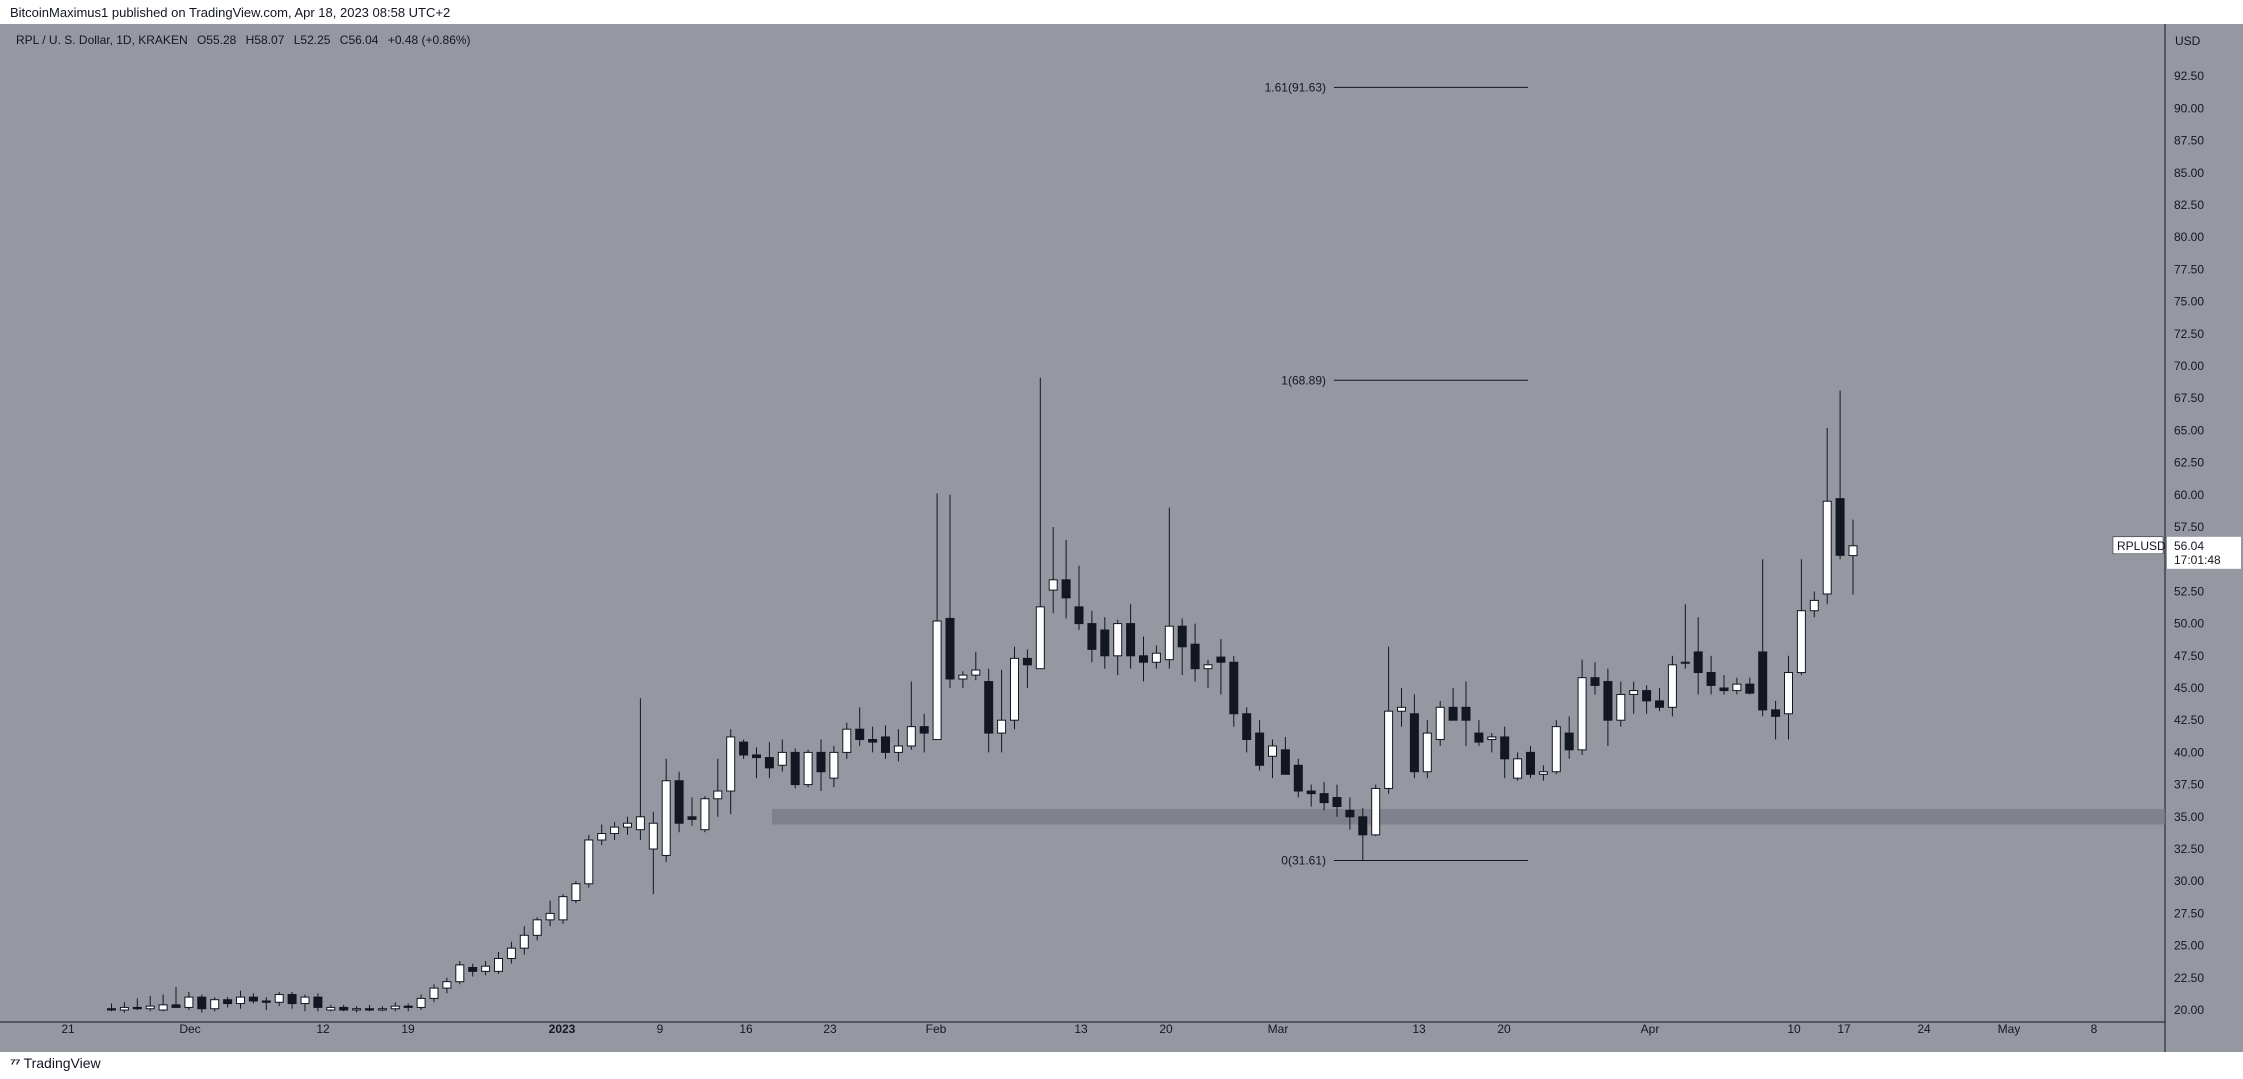  Describe the element at coordinates (2189, 76) in the screenshot. I see `y-tick-label: 92.50` at that location.